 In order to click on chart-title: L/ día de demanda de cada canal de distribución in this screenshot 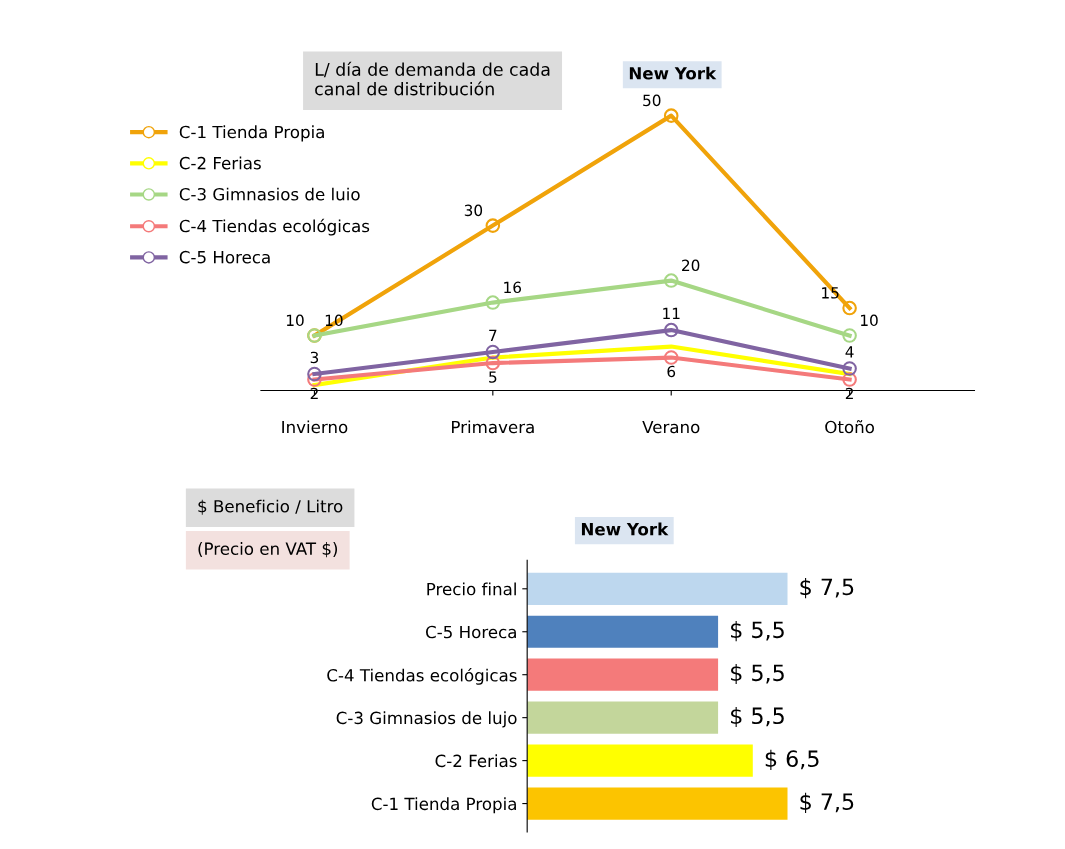, I will do `click(432, 78)`.